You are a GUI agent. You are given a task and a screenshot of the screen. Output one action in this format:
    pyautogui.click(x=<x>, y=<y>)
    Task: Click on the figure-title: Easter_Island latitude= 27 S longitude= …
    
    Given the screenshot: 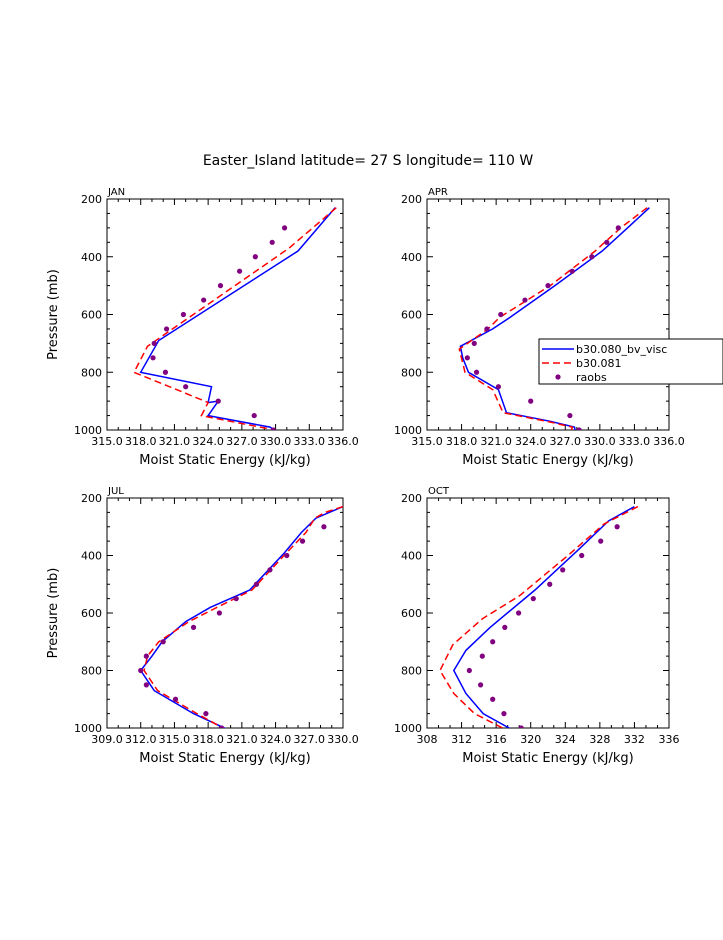 What is the action you would take?
    pyautogui.click(x=368, y=161)
    